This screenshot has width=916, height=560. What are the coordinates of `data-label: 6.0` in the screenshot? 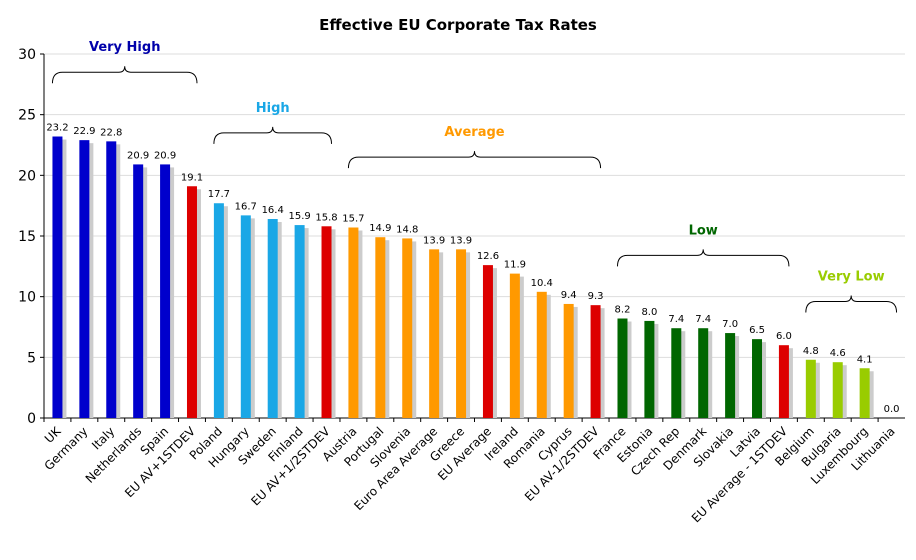 It's located at (784, 336).